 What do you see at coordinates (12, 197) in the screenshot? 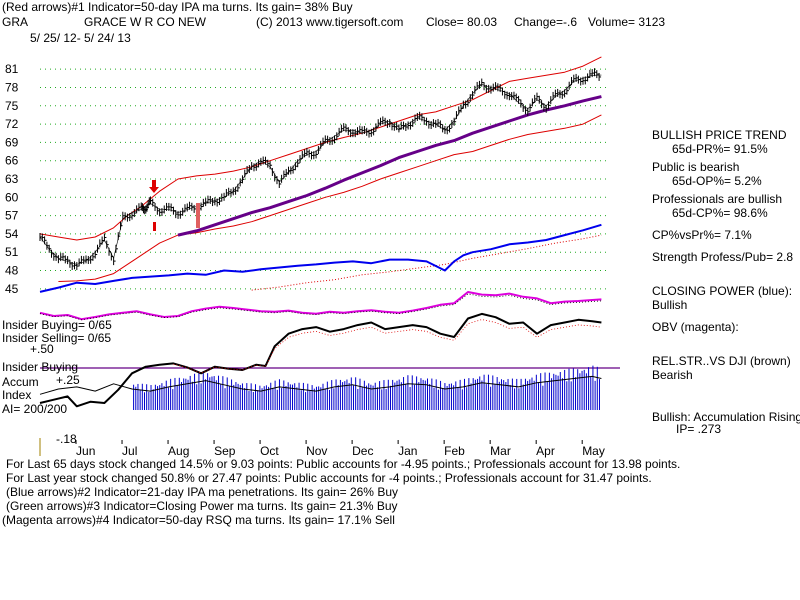
I see `y-tick-60: 60` at bounding box center [12, 197].